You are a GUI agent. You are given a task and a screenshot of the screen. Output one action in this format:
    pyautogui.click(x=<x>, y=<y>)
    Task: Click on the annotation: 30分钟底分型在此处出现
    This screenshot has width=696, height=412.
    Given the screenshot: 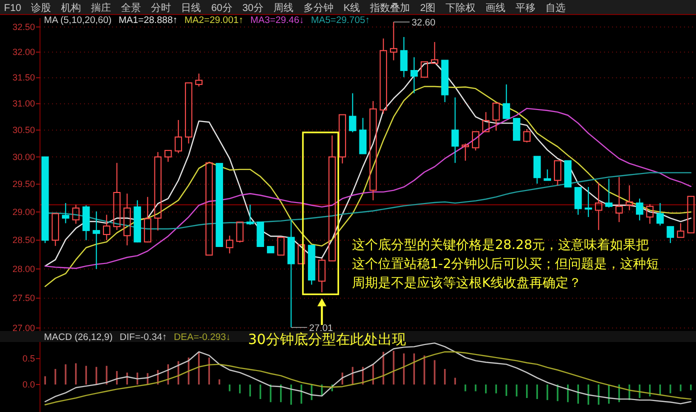 What is the action you would take?
    pyautogui.click(x=327, y=340)
    